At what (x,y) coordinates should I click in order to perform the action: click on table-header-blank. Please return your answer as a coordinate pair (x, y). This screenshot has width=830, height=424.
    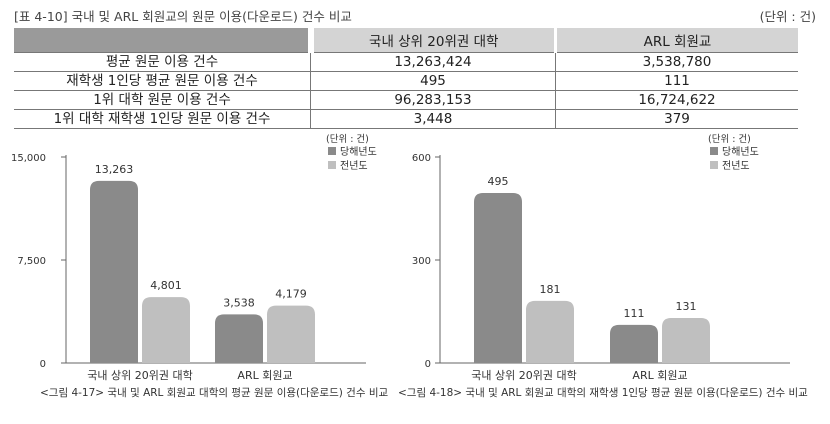
    Looking at the image, I should click on (164, 40).